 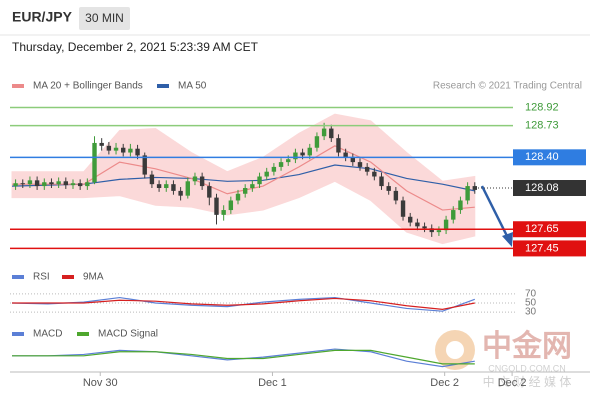 What do you see at coordinates (542, 248) in the screenshot?
I see `price-level-label: 127.45` at bounding box center [542, 248].